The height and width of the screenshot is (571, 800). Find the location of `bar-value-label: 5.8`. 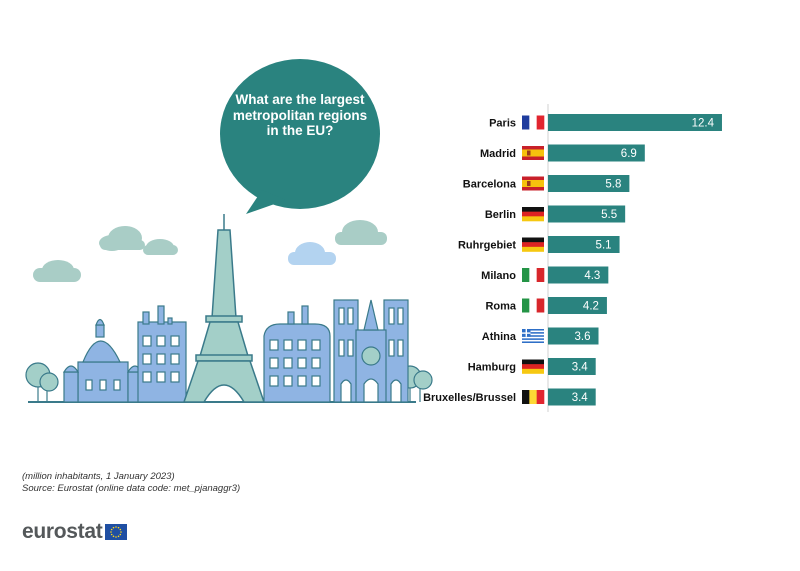

bar-value-label: 5.8 is located at coordinates (613, 185).